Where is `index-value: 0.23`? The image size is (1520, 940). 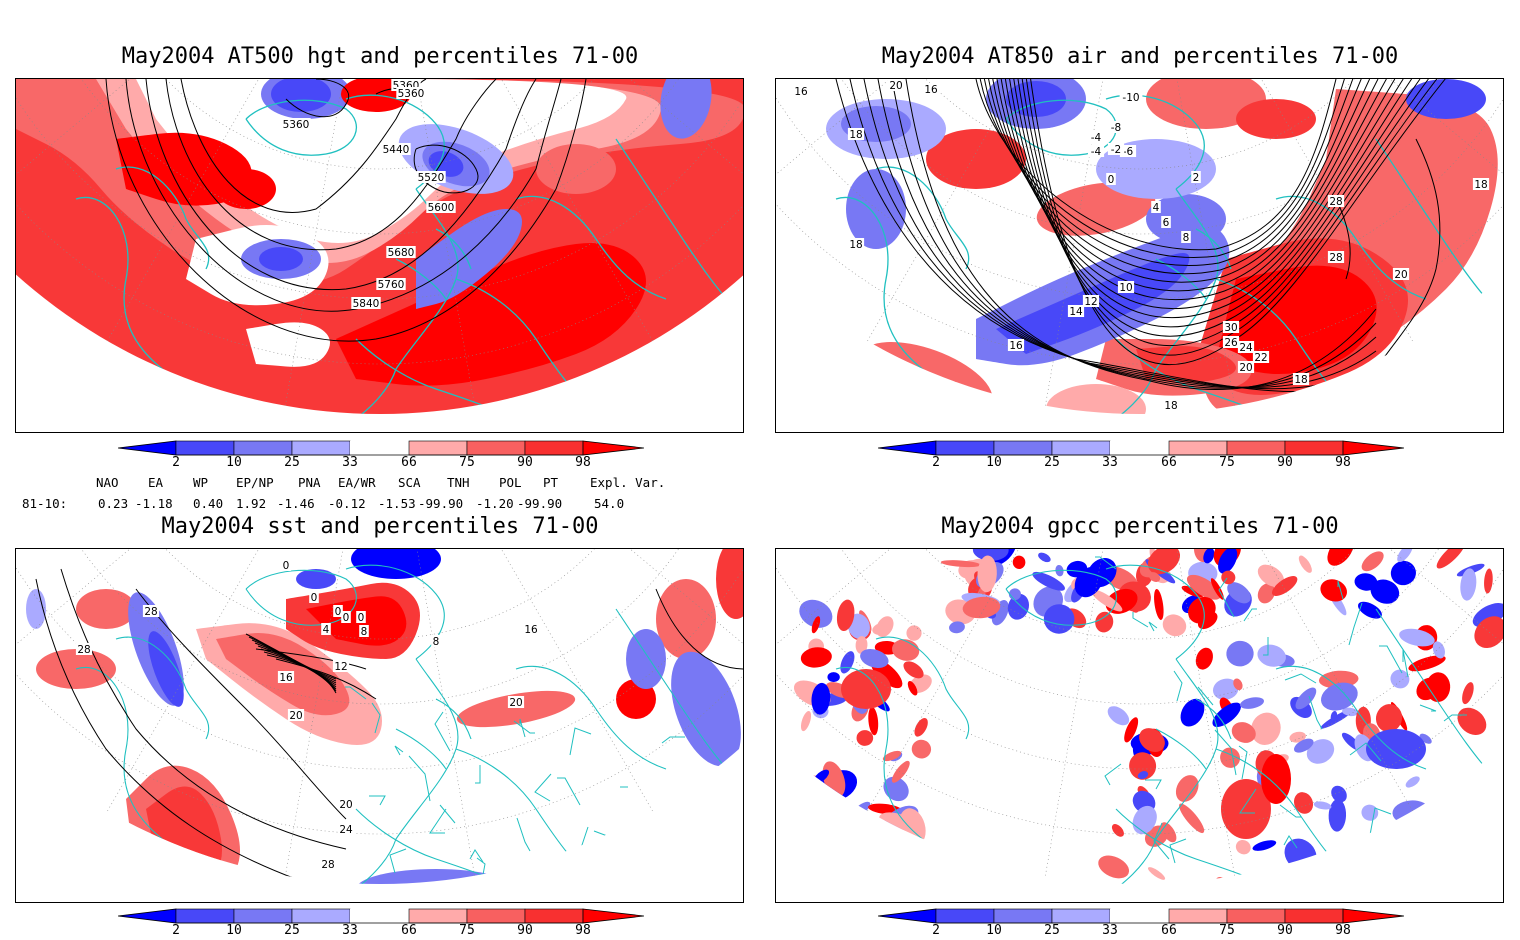
index-value: 0.23 is located at coordinates (113, 503).